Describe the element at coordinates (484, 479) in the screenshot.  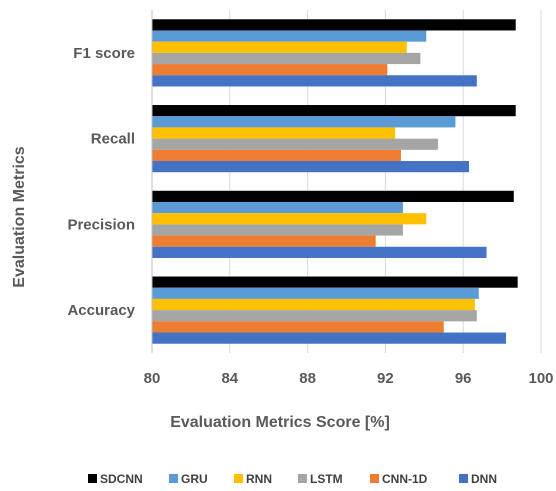
I see `legend-label: DNN` at that location.